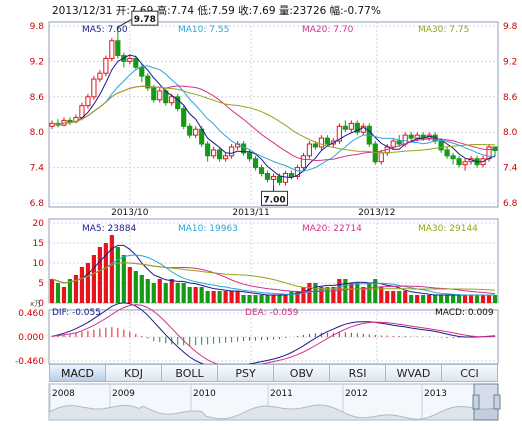 The image size is (522, 430). I want to click on price-axis-label-left: 7.4, so click(37, 169).